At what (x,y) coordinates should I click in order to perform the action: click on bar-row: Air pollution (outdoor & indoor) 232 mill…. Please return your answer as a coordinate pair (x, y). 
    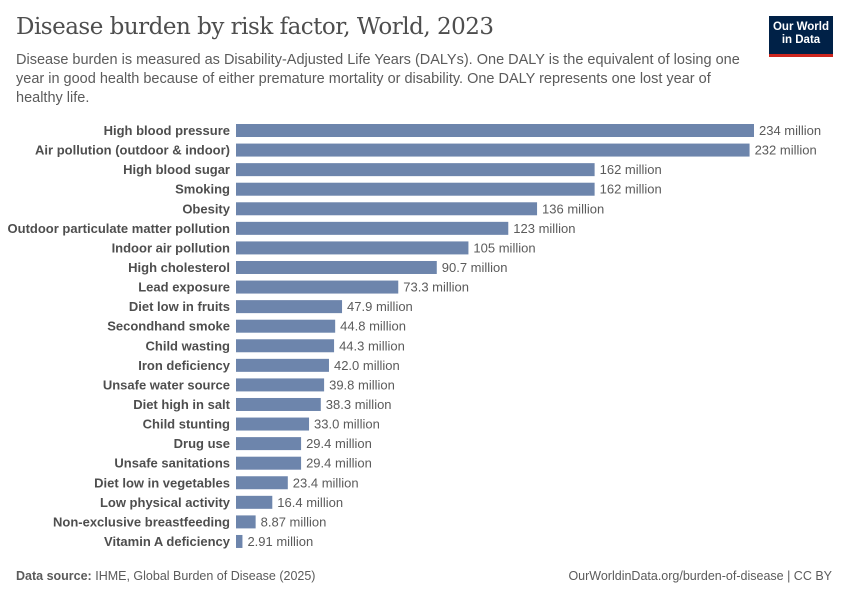
    Looking at the image, I should click on (426, 150).